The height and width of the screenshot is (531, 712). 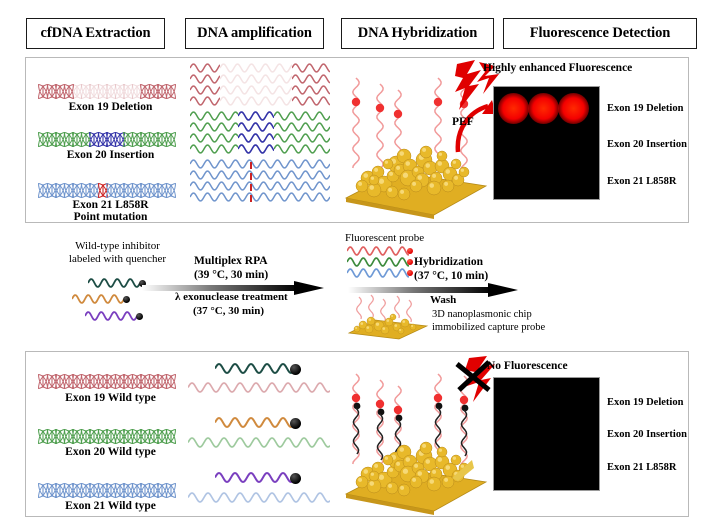 I want to click on step1-subtitle: λ exonuclease treatment, so click(x=231, y=297).